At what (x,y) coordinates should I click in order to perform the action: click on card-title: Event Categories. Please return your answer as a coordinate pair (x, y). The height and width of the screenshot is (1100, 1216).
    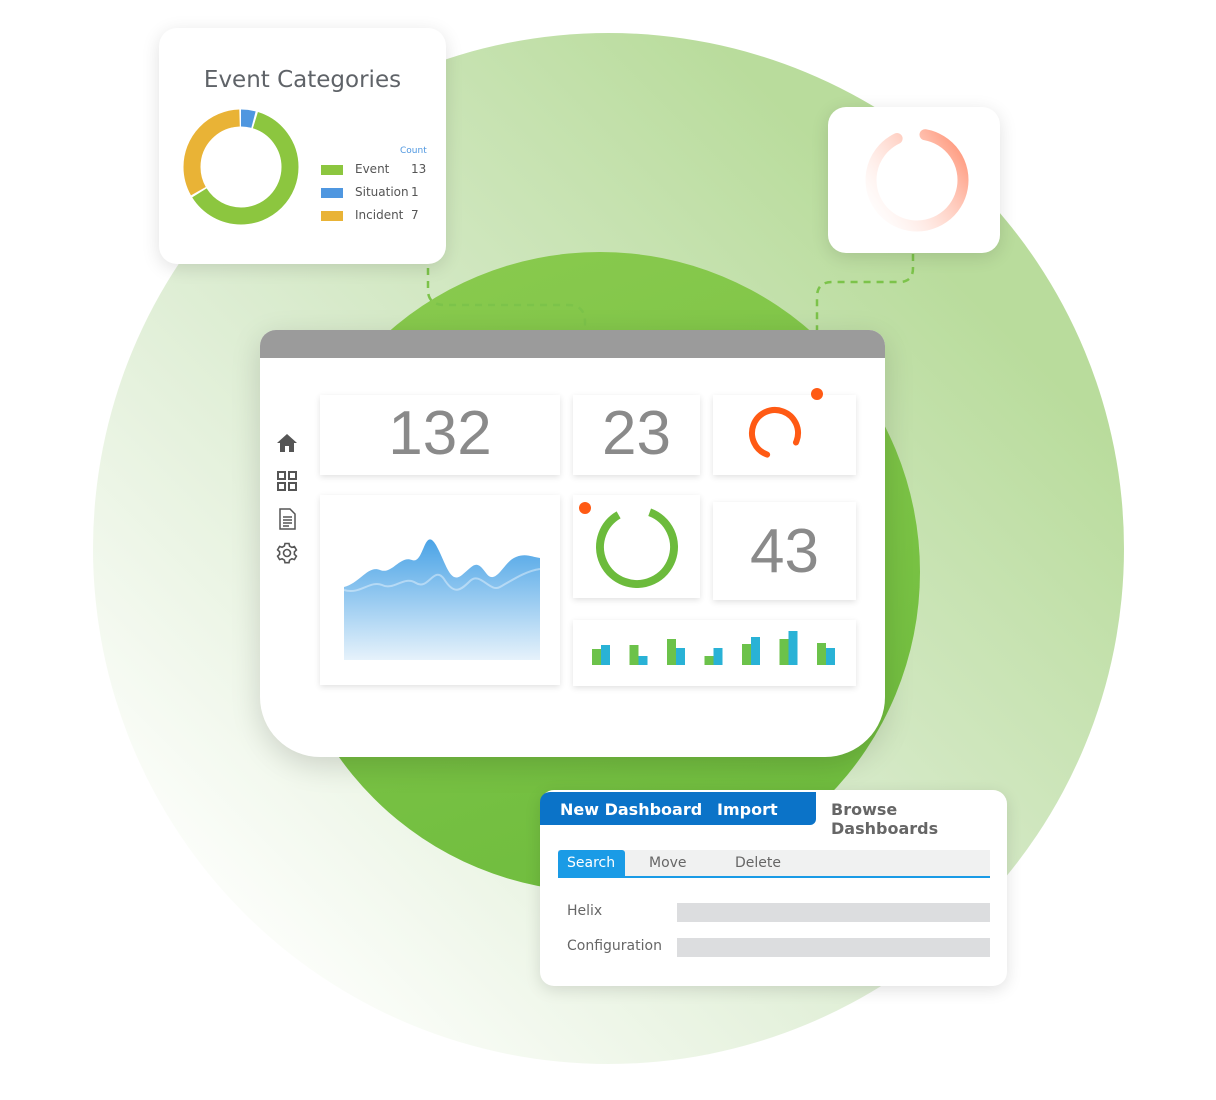
    Looking at the image, I should click on (302, 80).